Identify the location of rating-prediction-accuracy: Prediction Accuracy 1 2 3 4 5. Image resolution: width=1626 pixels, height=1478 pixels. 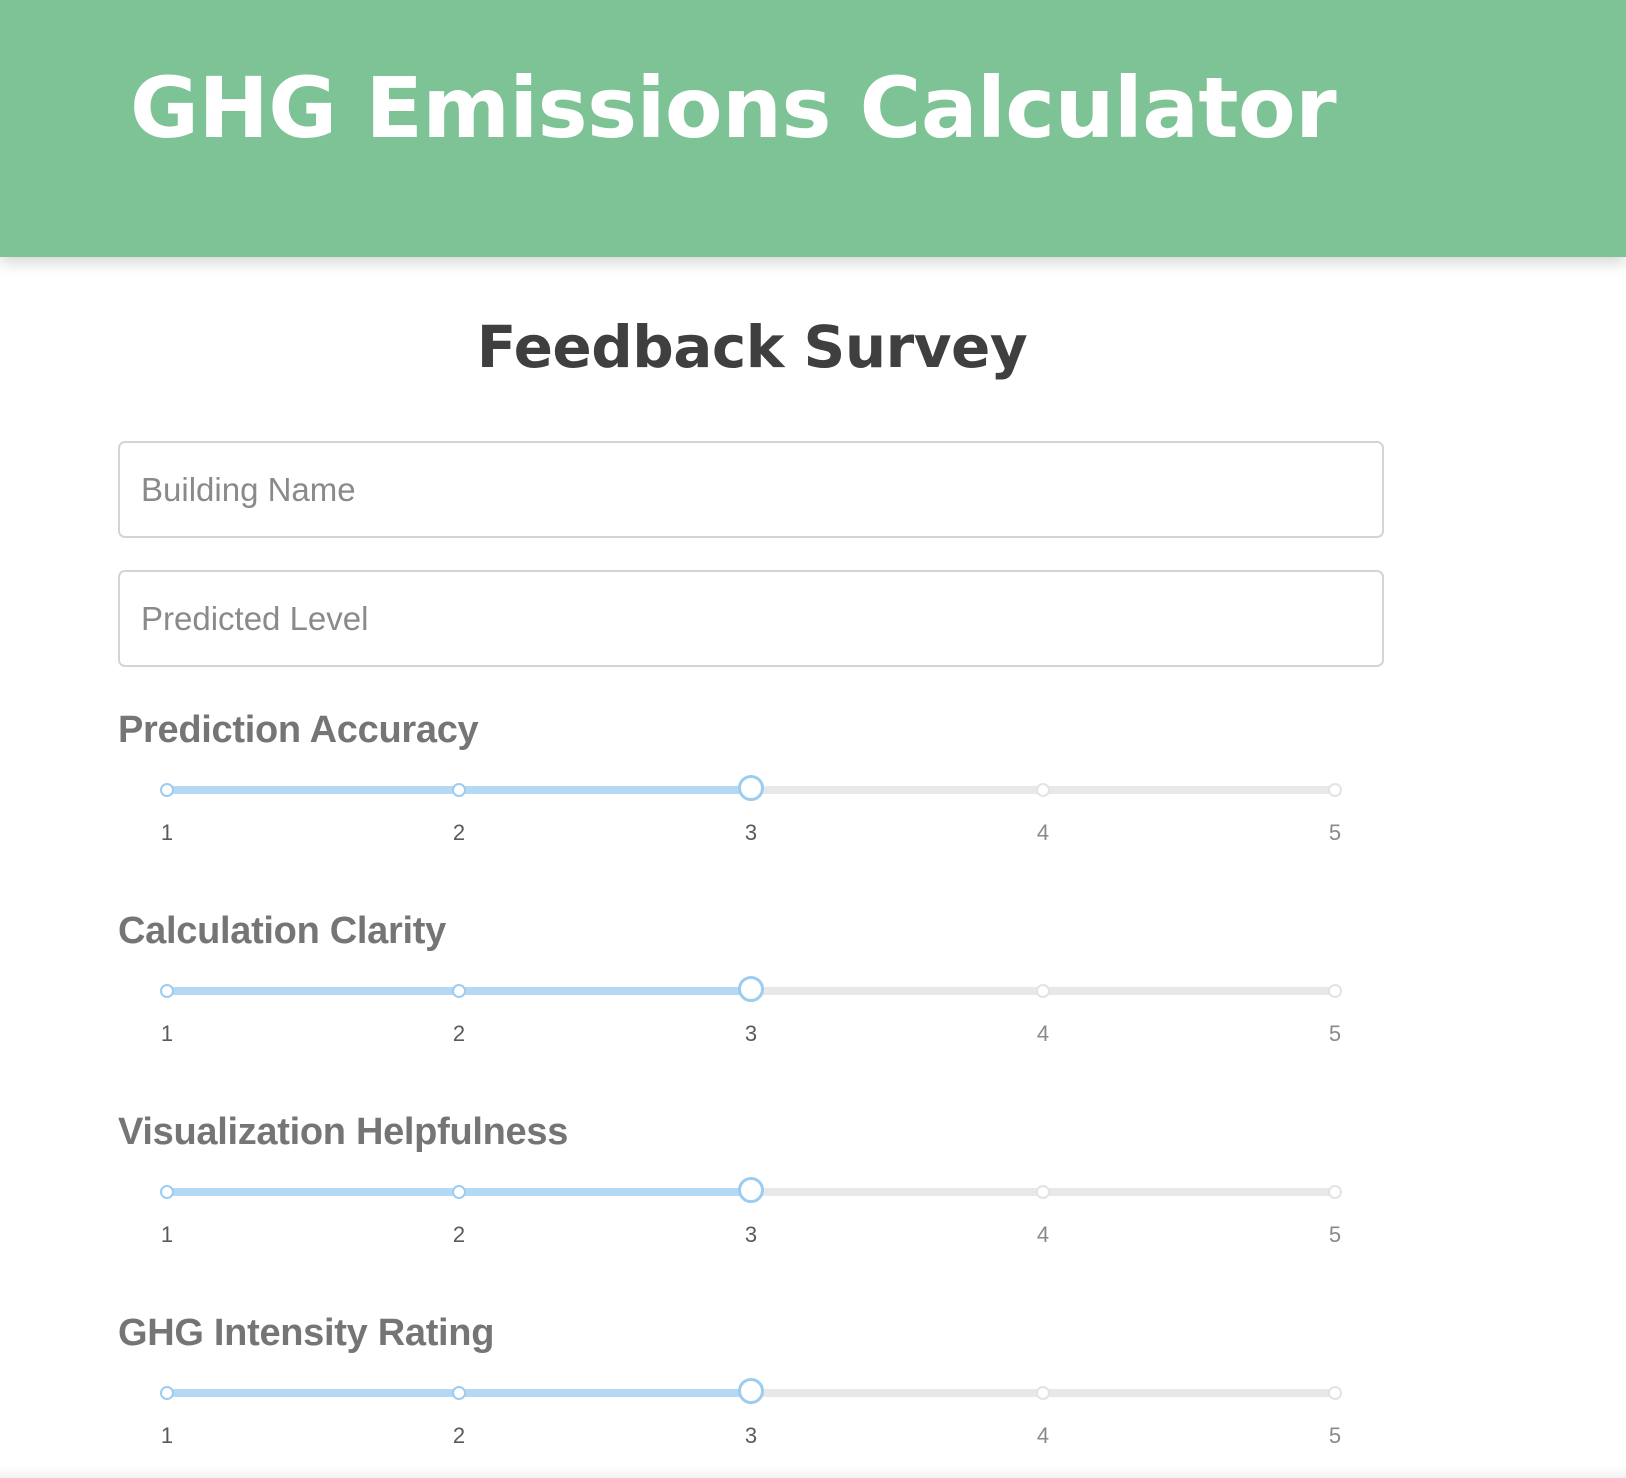
(753, 783).